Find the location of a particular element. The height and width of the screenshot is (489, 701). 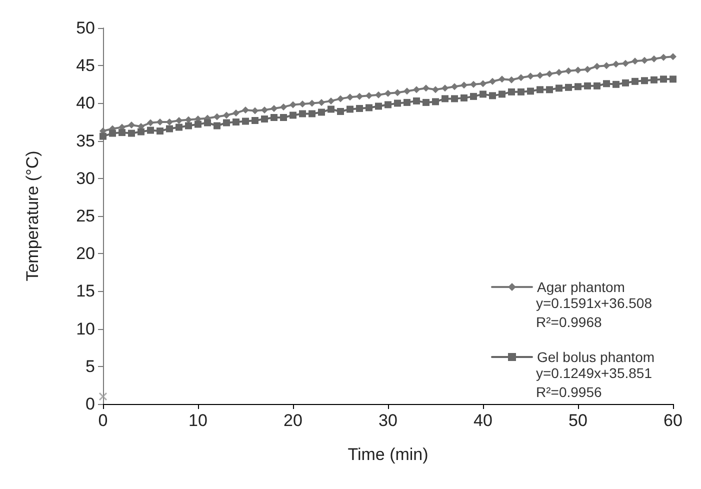

x-tick-label: 20 is located at coordinates (293, 420).